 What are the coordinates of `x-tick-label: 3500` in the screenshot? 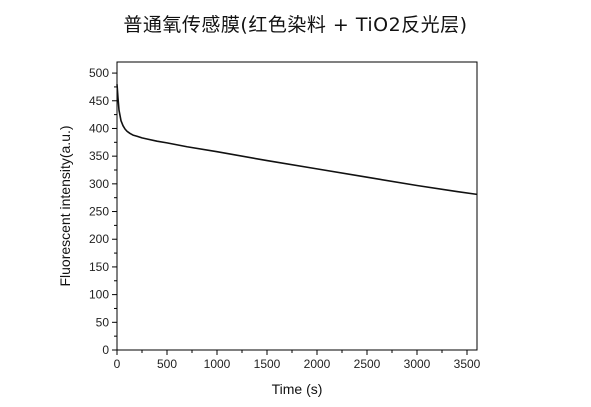 It's located at (467, 364).